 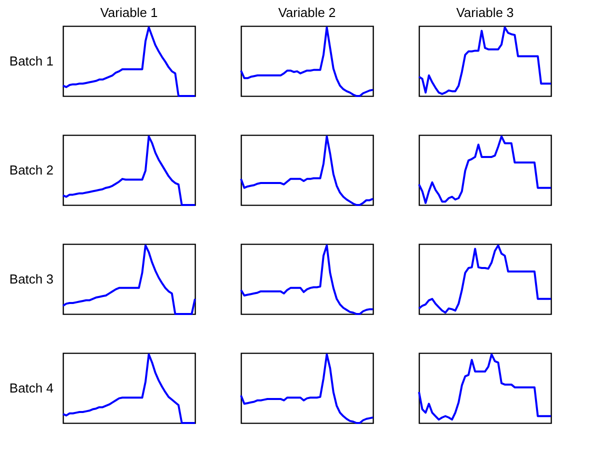 What do you see at coordinates (31, 279) in the screenshot?
I see `y-axis-title: Batch 3` at bounding box center [31, 279].